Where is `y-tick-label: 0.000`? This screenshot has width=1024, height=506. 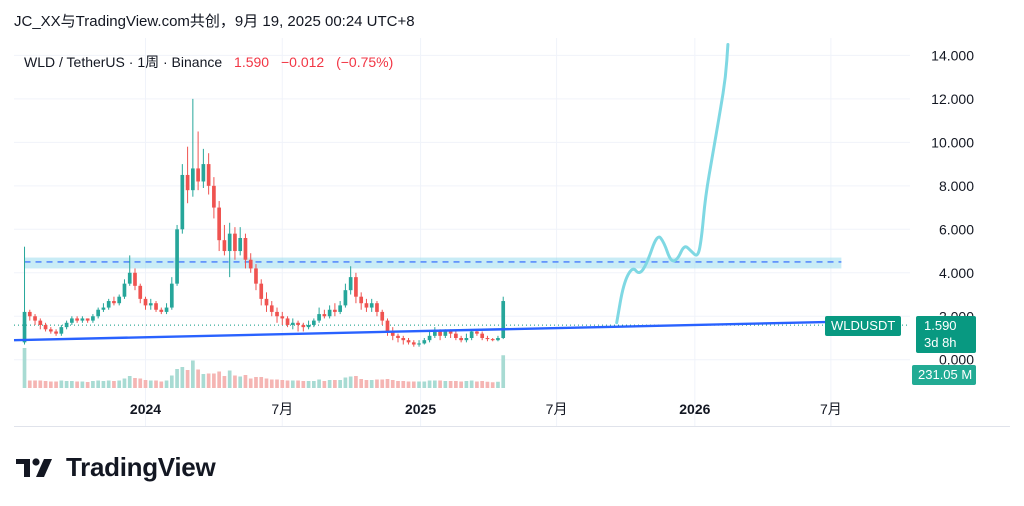 y-tick-label: 0.000 is located at coordinates (956, 360).